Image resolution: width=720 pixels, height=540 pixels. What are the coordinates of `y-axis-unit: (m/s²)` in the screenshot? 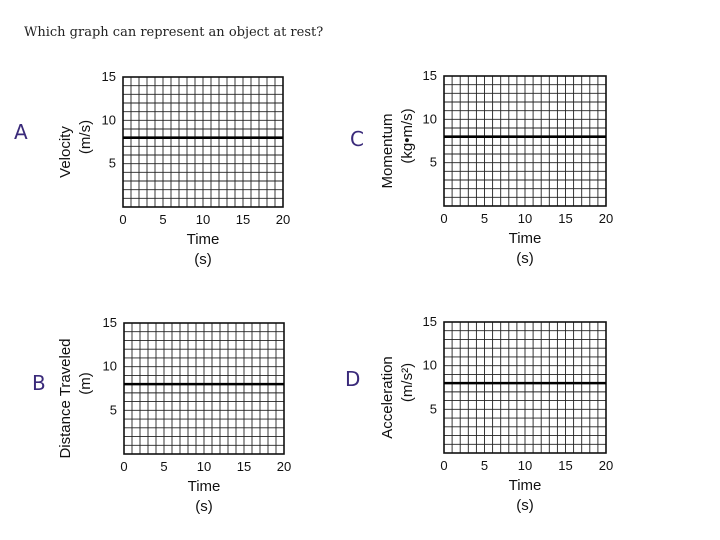 It's located at (407, 382).